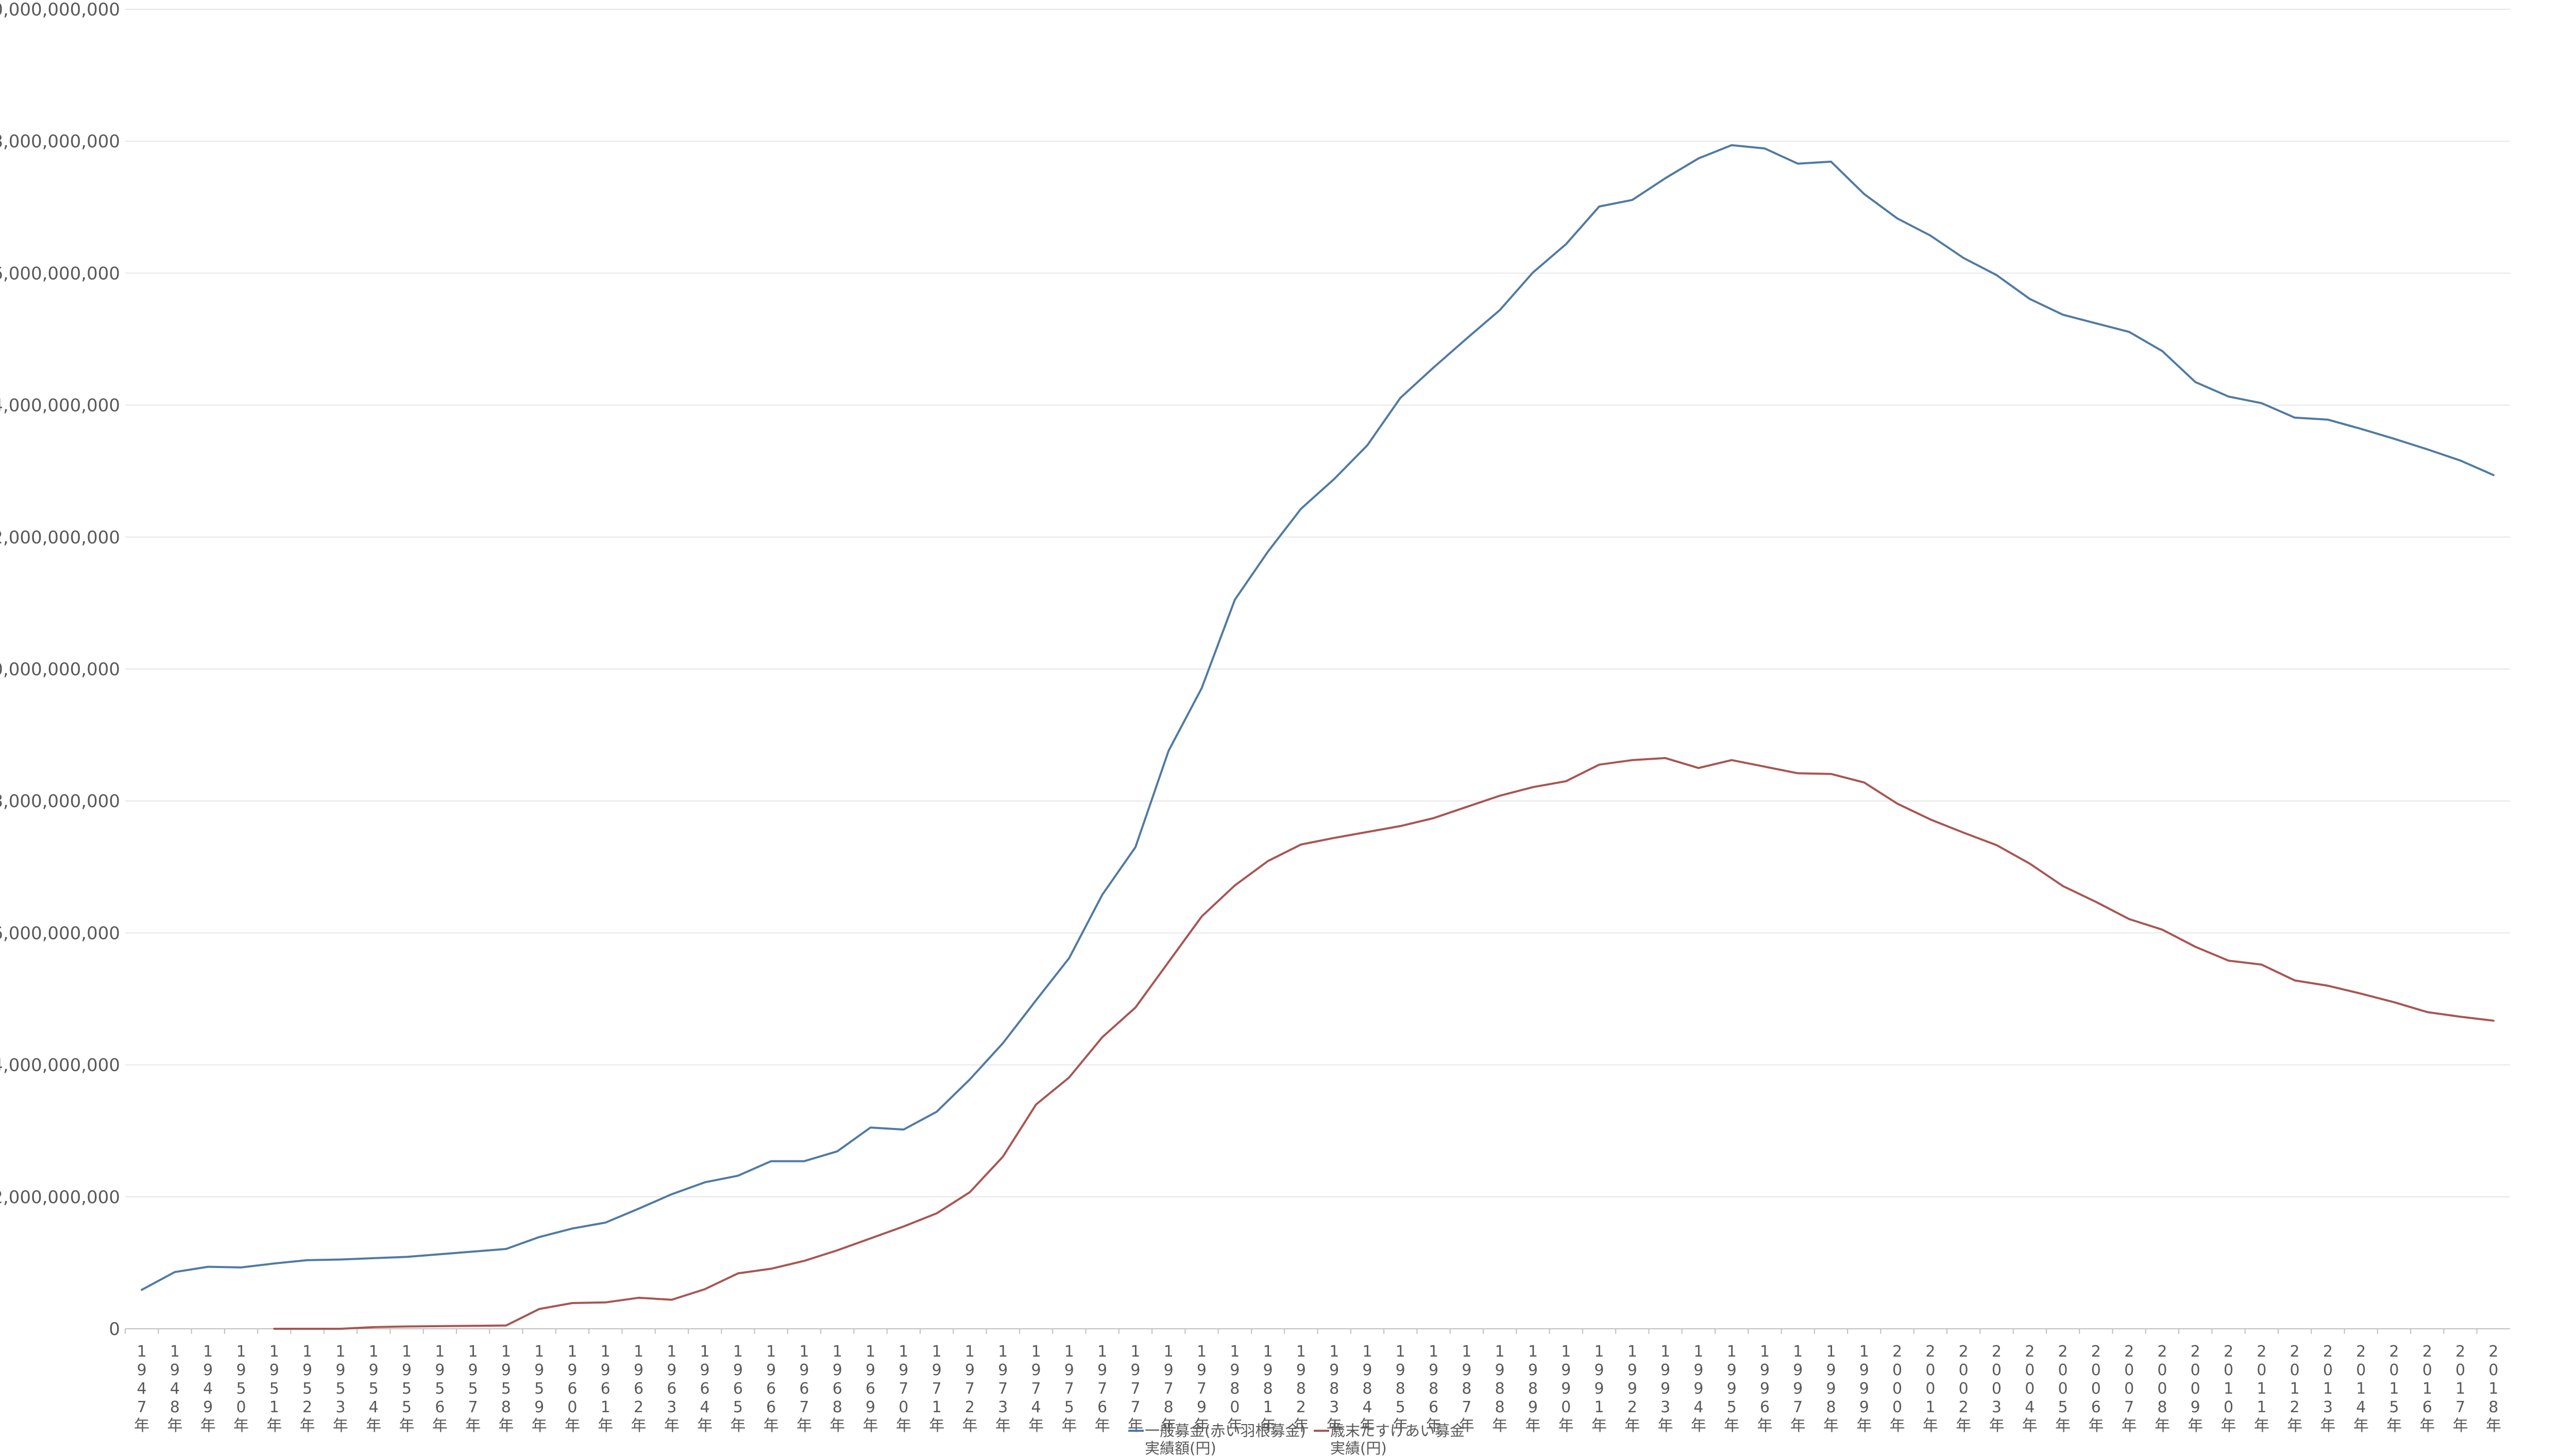  I want to click on y-tick-label: 4,000,000,000, so click(60, 1065).